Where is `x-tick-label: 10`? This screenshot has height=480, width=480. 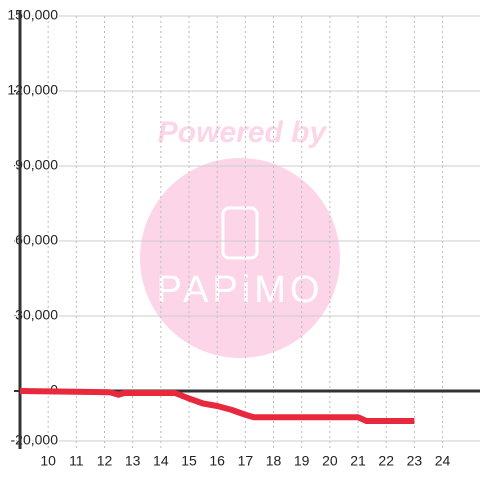
x-tick-label: 10 is located at coordinates (48, 461).